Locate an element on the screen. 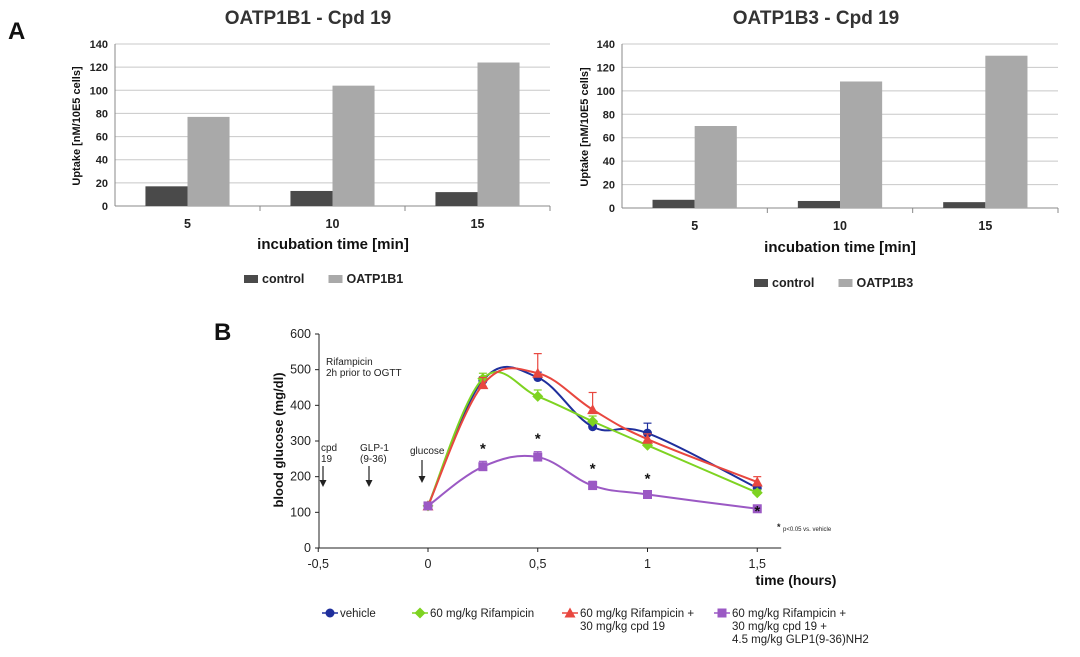 Image resolution: width=1080 pixels, height=657 pixels. chart2-title: OATP1B3 - Cpd 19 is located at coordinates (816, 18).